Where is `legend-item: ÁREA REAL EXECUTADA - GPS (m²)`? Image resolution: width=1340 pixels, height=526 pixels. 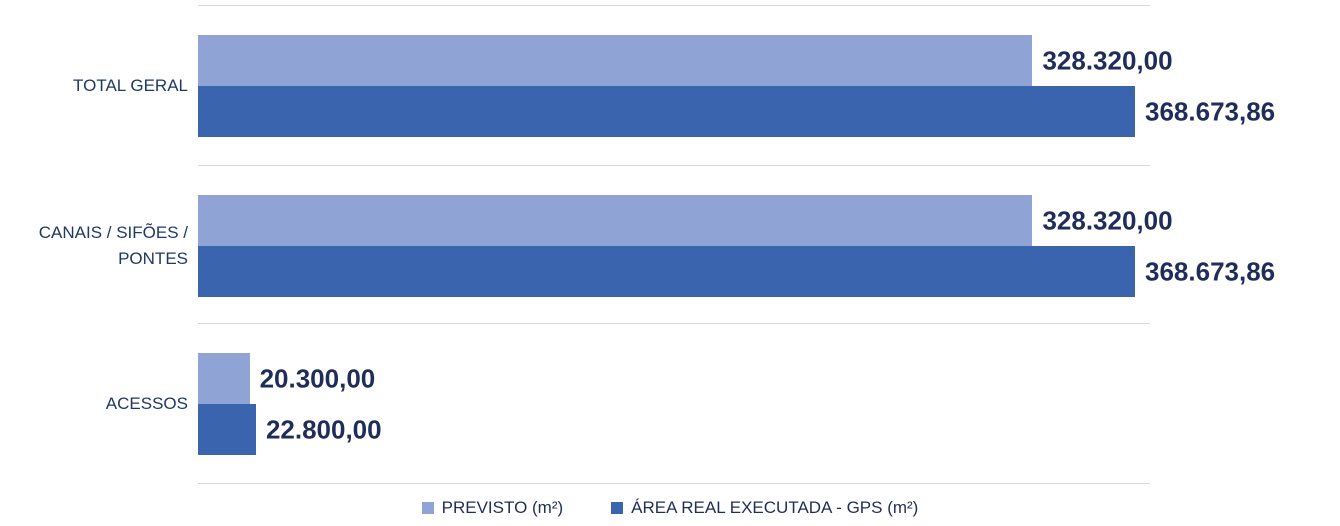
legend-item: ÁREA REAL EXECUTADA - GPS (m²) is located at coordinates (764, 508).